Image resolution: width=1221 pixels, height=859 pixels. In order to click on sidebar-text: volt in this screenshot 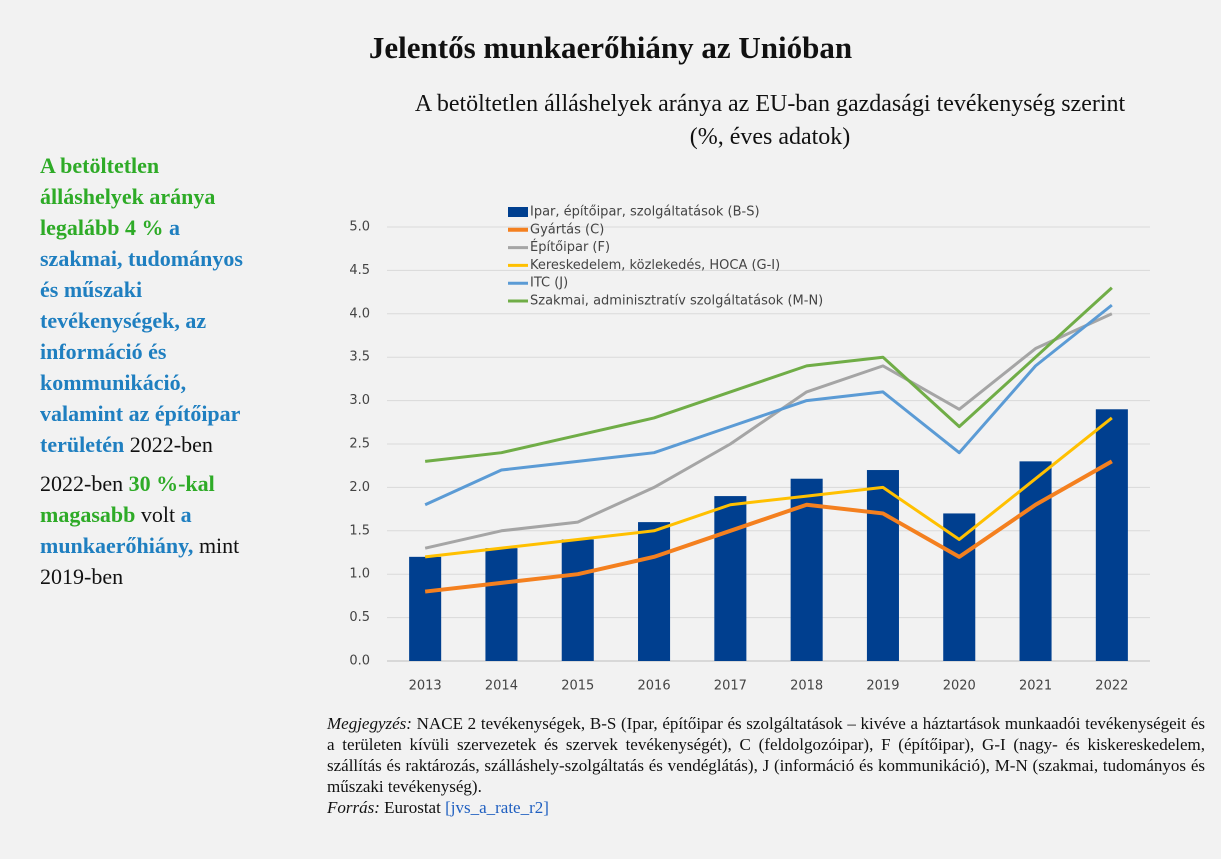, I will do `click(158, 514)`.